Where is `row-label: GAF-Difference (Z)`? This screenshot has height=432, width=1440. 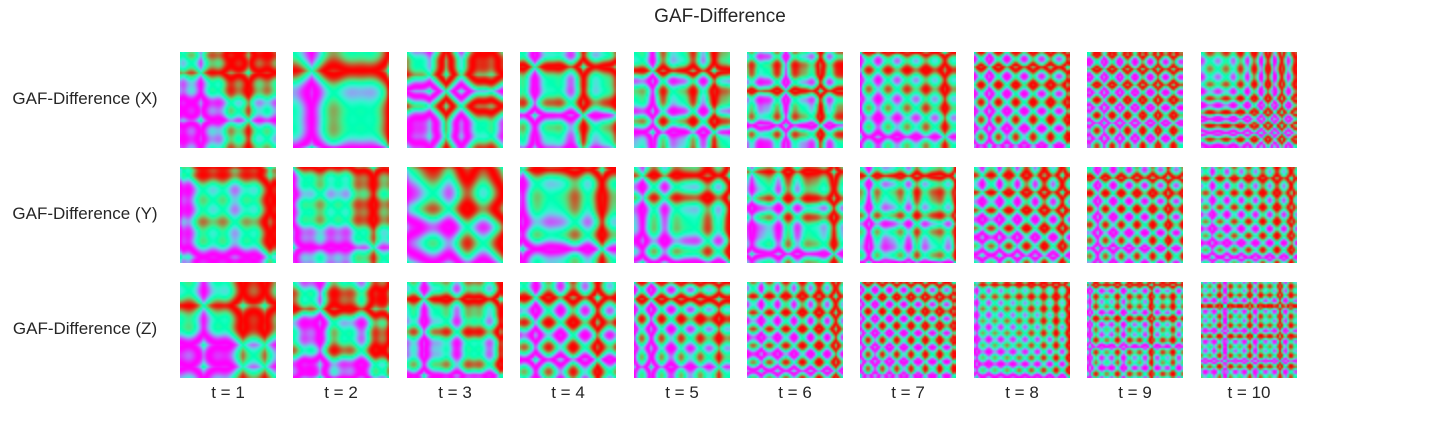
row-label: GAF-Difference (Z) is located at coordinates (85, 328).